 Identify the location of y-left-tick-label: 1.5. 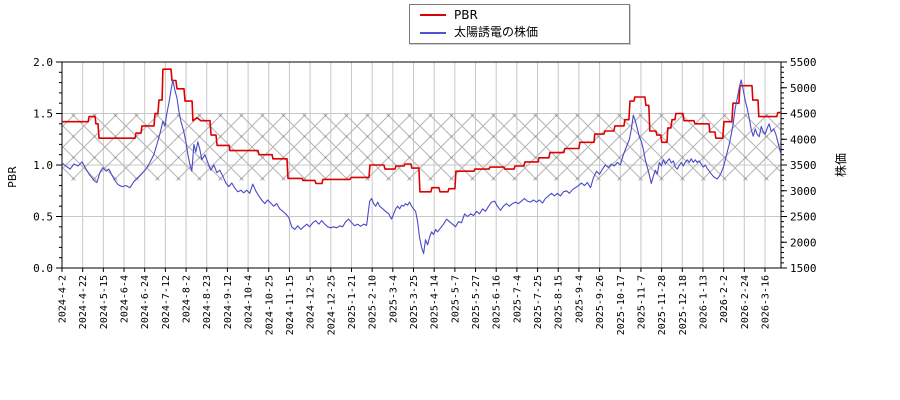
(43, 114).